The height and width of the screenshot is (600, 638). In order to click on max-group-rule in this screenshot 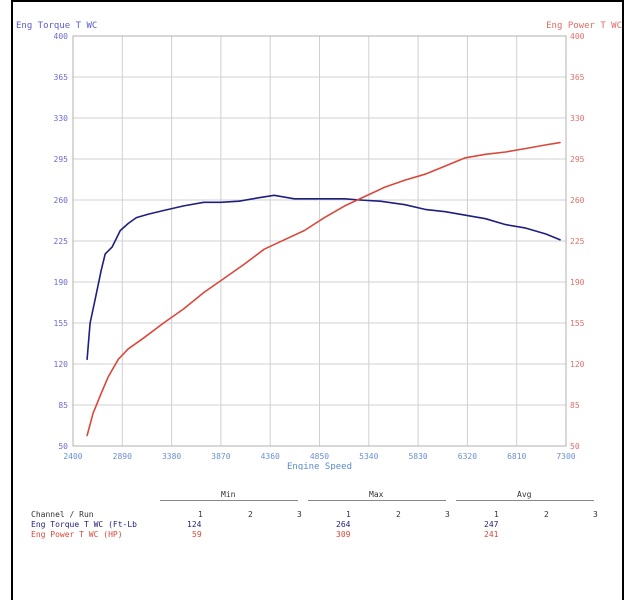, I will do `click(377, 500)`.